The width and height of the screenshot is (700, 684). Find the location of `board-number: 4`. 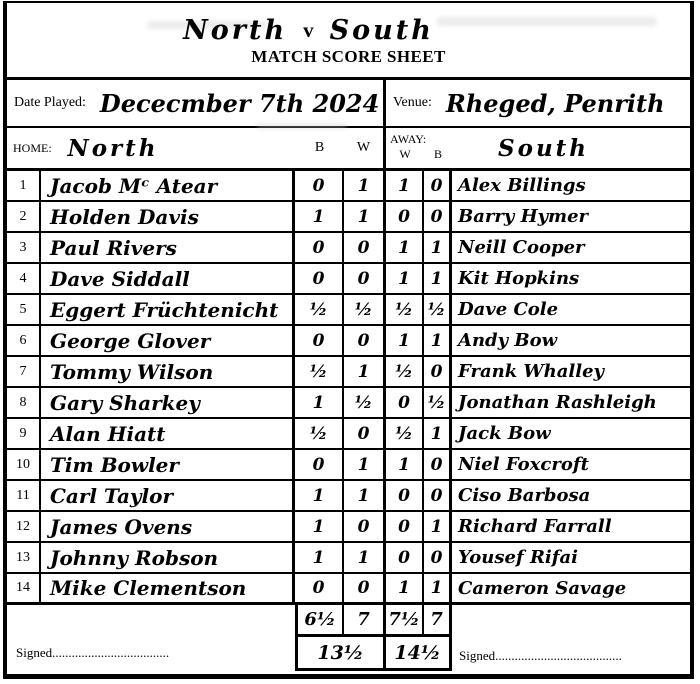

board-number: 4 is located at coordinates (24, 278).